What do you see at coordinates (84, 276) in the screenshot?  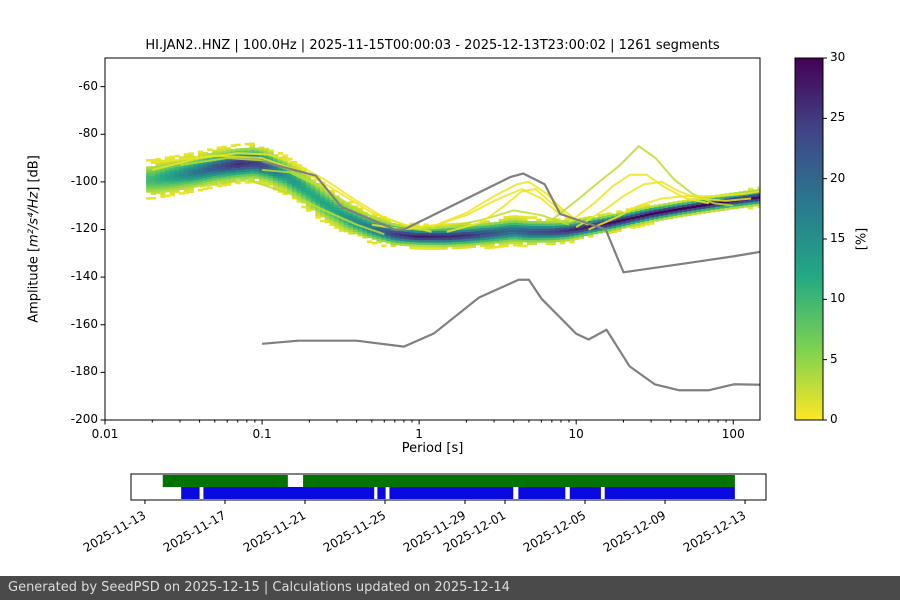 I see `y-tick-label: -140` at bounding box center [84, 276].